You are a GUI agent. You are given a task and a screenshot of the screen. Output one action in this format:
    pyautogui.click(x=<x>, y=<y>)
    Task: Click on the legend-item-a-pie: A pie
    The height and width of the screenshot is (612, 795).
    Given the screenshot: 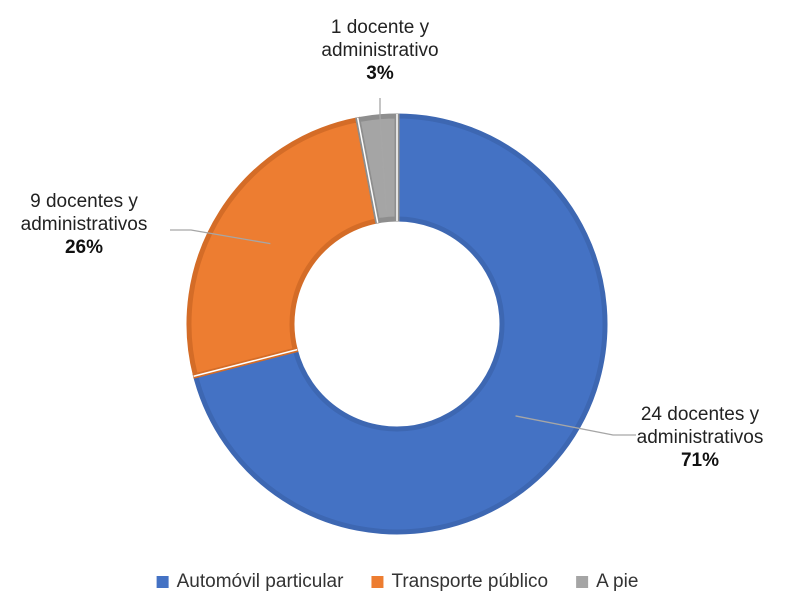 What is the action you would take?
    pyautogui.click(x=607, y=581)
    